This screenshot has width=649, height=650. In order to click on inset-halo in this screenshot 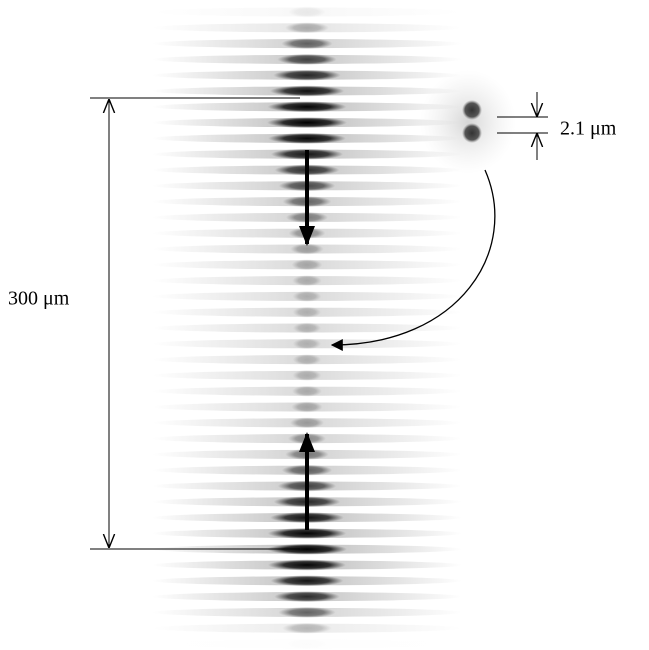, I will do `click(468, 122)`.